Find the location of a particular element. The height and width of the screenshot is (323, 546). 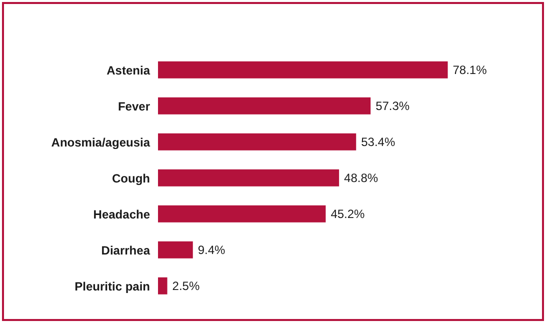

y-tick-label: Pleuritic pain is located at coordinates (112, 286).